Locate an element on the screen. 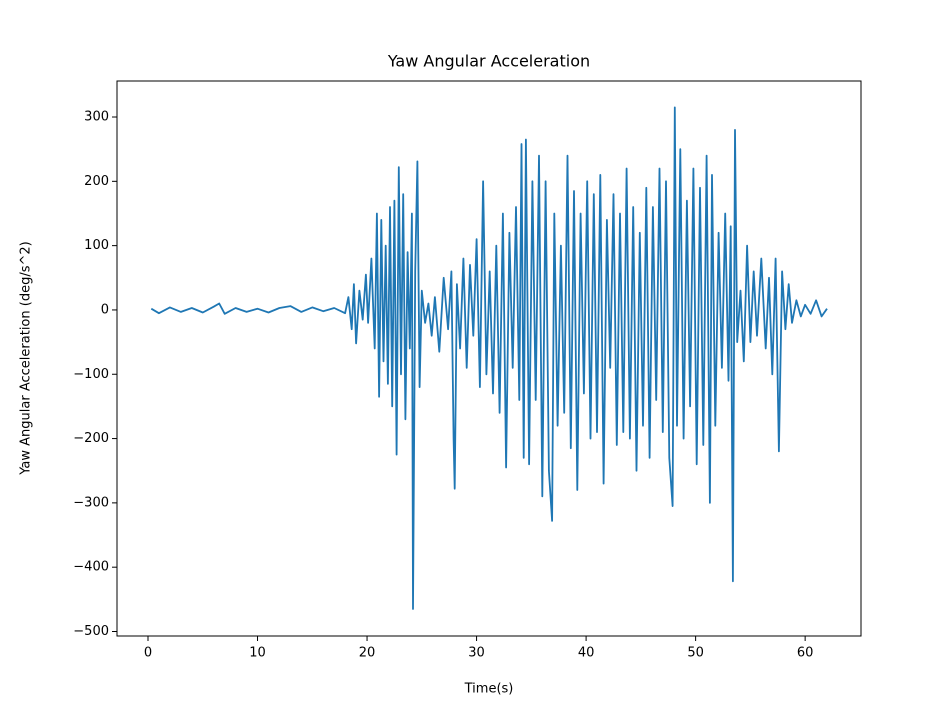 The image size is (949, 713). y-tick-label: 200 is located at coordinates (96, 181).